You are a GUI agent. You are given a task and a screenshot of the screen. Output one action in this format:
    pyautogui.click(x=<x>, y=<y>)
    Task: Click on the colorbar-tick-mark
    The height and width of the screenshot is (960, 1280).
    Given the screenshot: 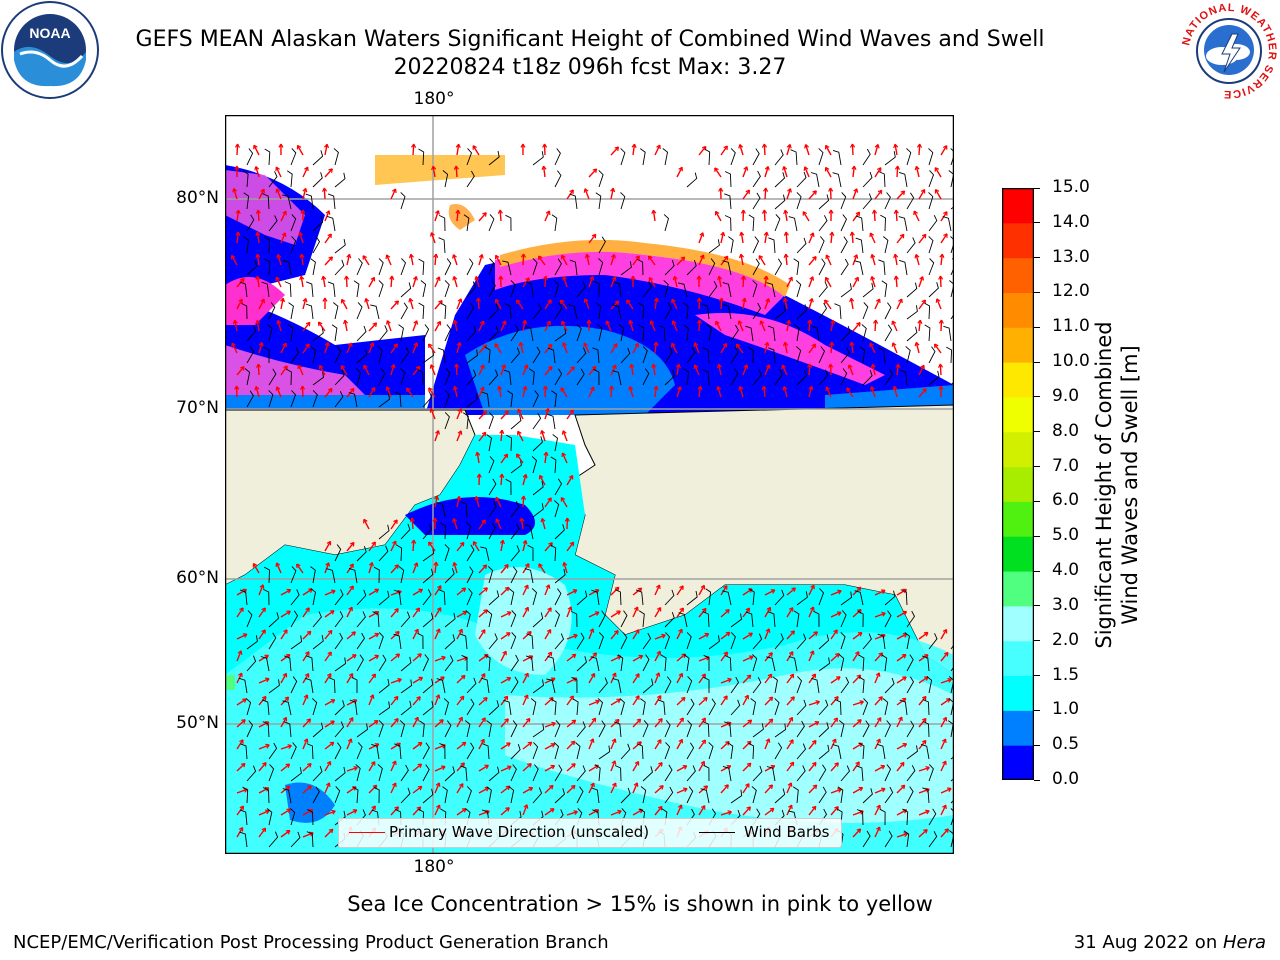 What is the action you would take?
    pyautogui.click(x=1037, y=467)
    